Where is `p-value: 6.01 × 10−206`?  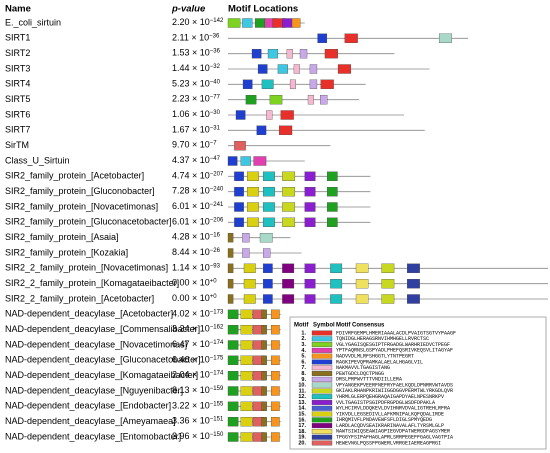 p-value: 6.01 × 10−206 is located at coordinates (198, 222).